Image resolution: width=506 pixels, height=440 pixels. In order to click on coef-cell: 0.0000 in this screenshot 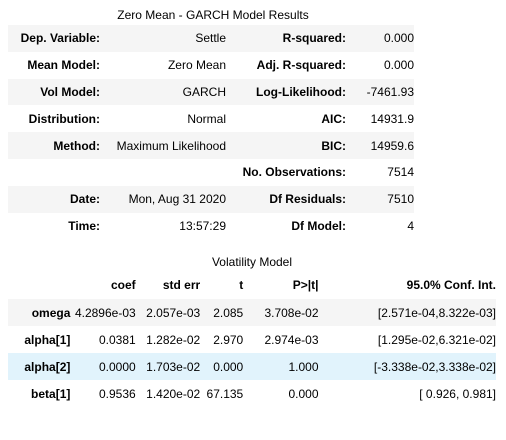, I will do `click(117, 366)`.